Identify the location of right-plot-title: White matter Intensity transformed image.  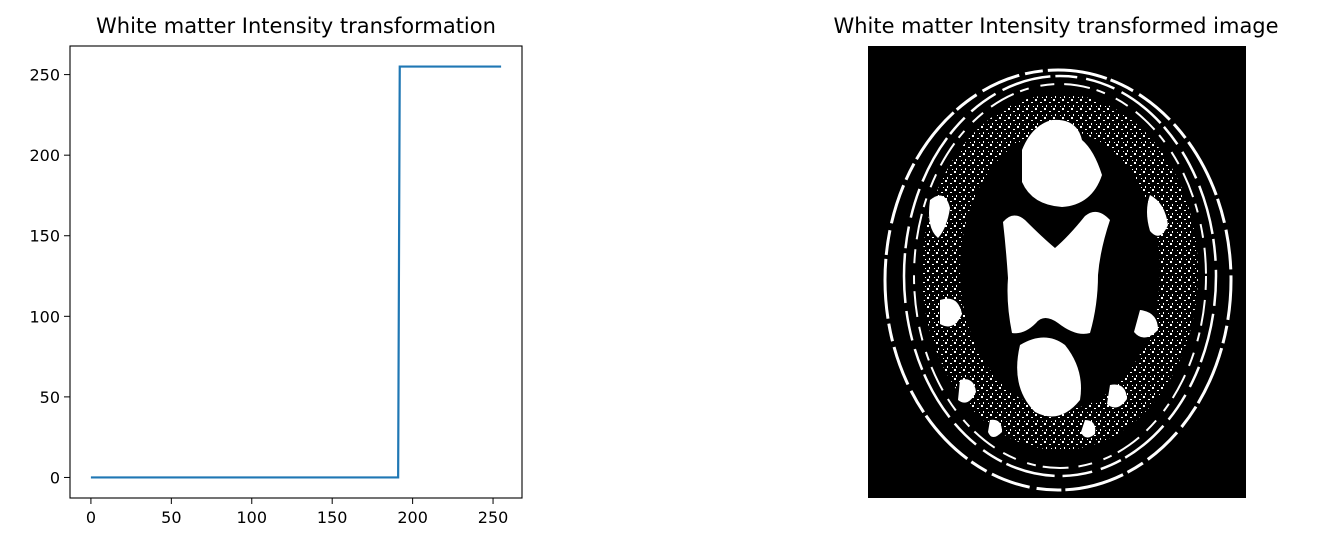
(1055, 26).